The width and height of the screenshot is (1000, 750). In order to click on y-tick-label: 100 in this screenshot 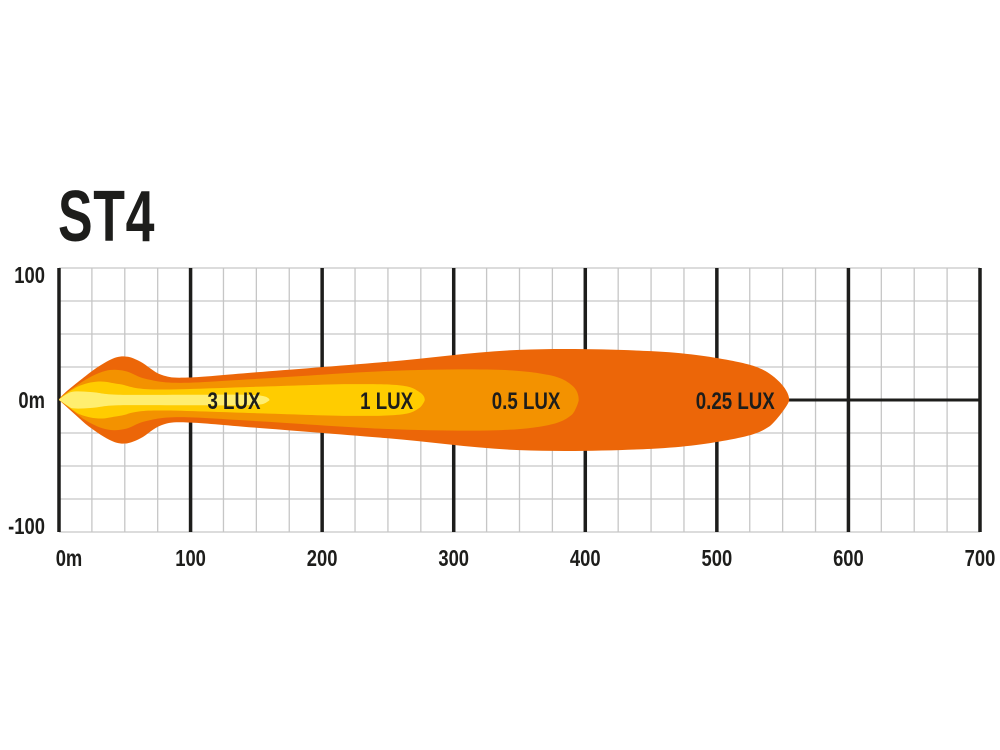, I will do `click(29, 275)`.